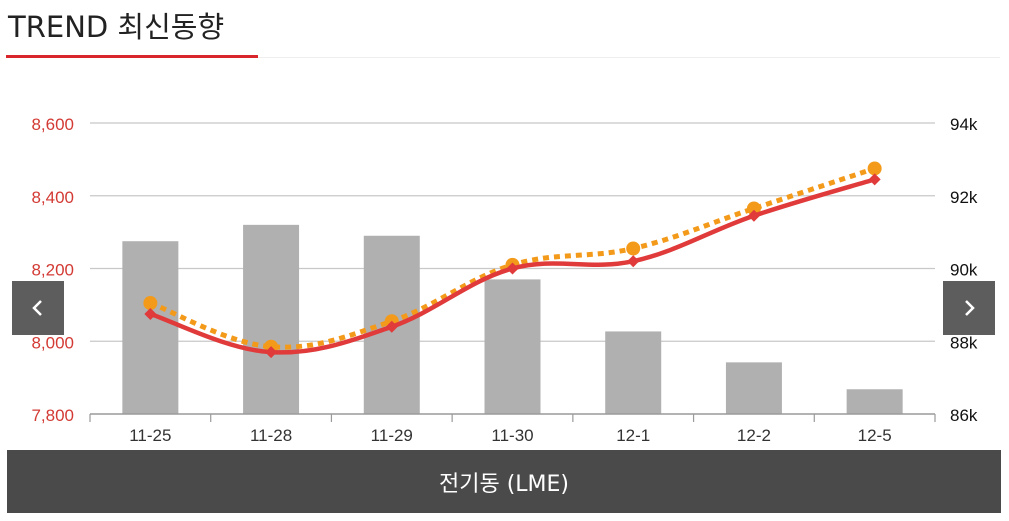 The height and width of the screenshot is (521, 1009). I want to click on x-tick-label: 12-2, so click(754, 435).